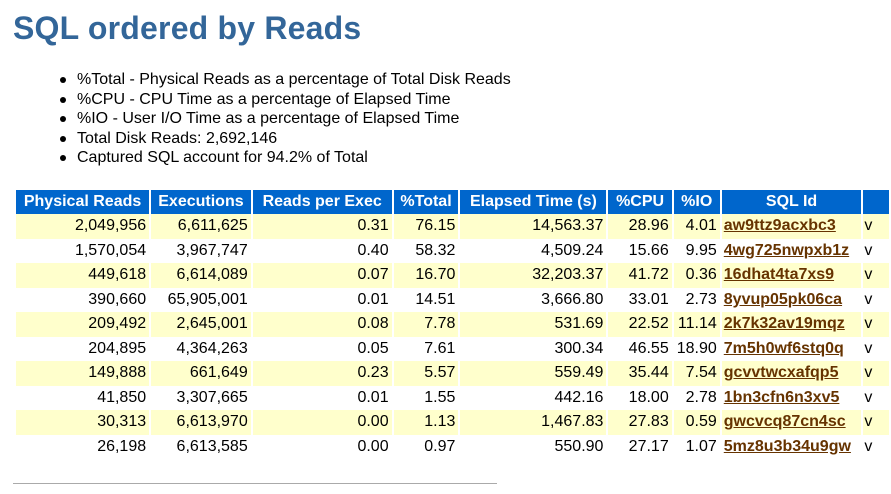  Describe the element at coordinates (426, 446) in the screenshot. I see `cell-total-pct: 0.97` at that location.